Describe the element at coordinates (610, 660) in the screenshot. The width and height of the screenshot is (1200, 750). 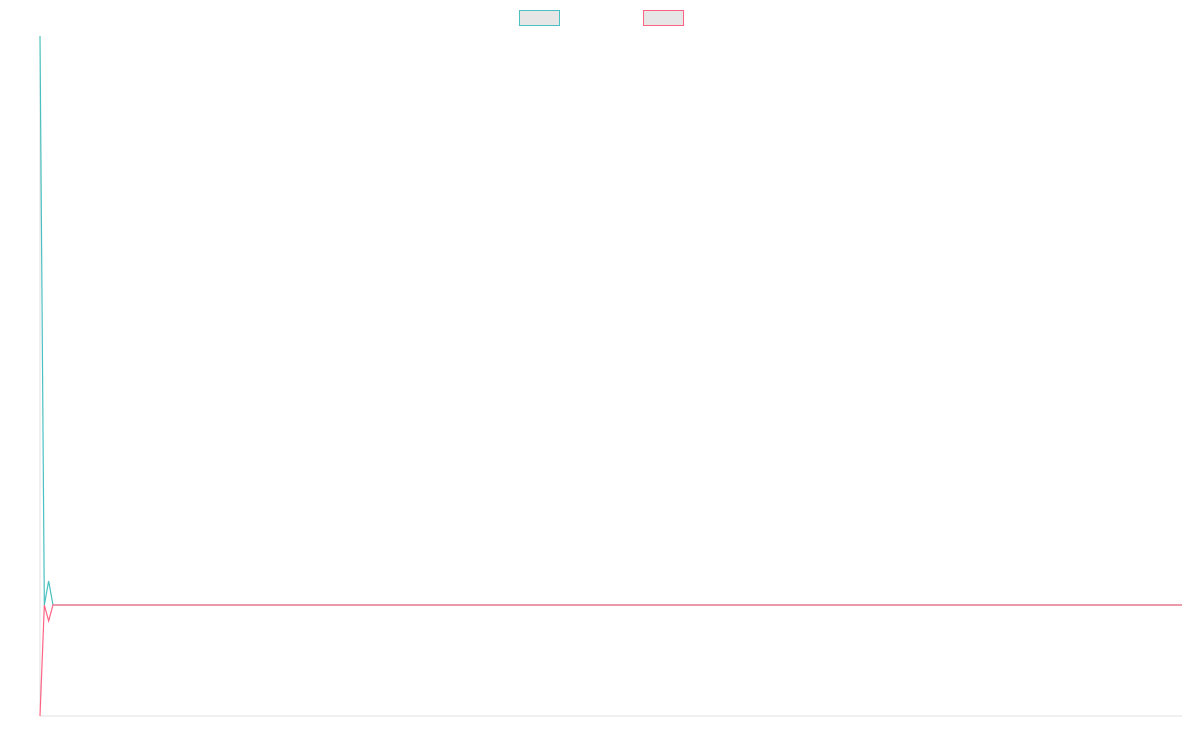
I see `data-line` at that location.